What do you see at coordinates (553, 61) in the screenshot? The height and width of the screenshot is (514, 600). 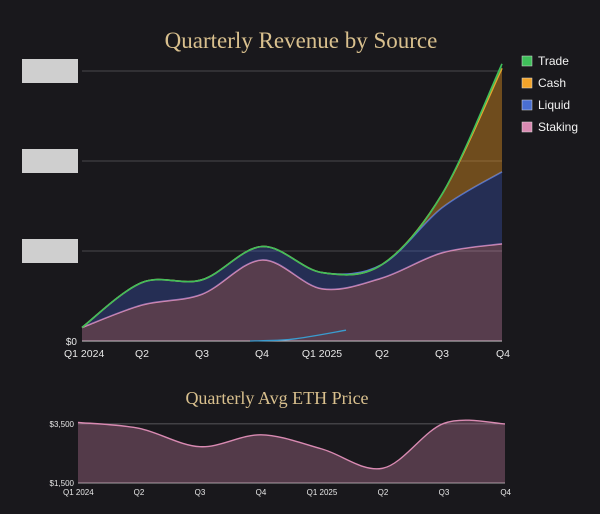 I see `legend-item-trade: Trade` at bounding box center [553, 61].